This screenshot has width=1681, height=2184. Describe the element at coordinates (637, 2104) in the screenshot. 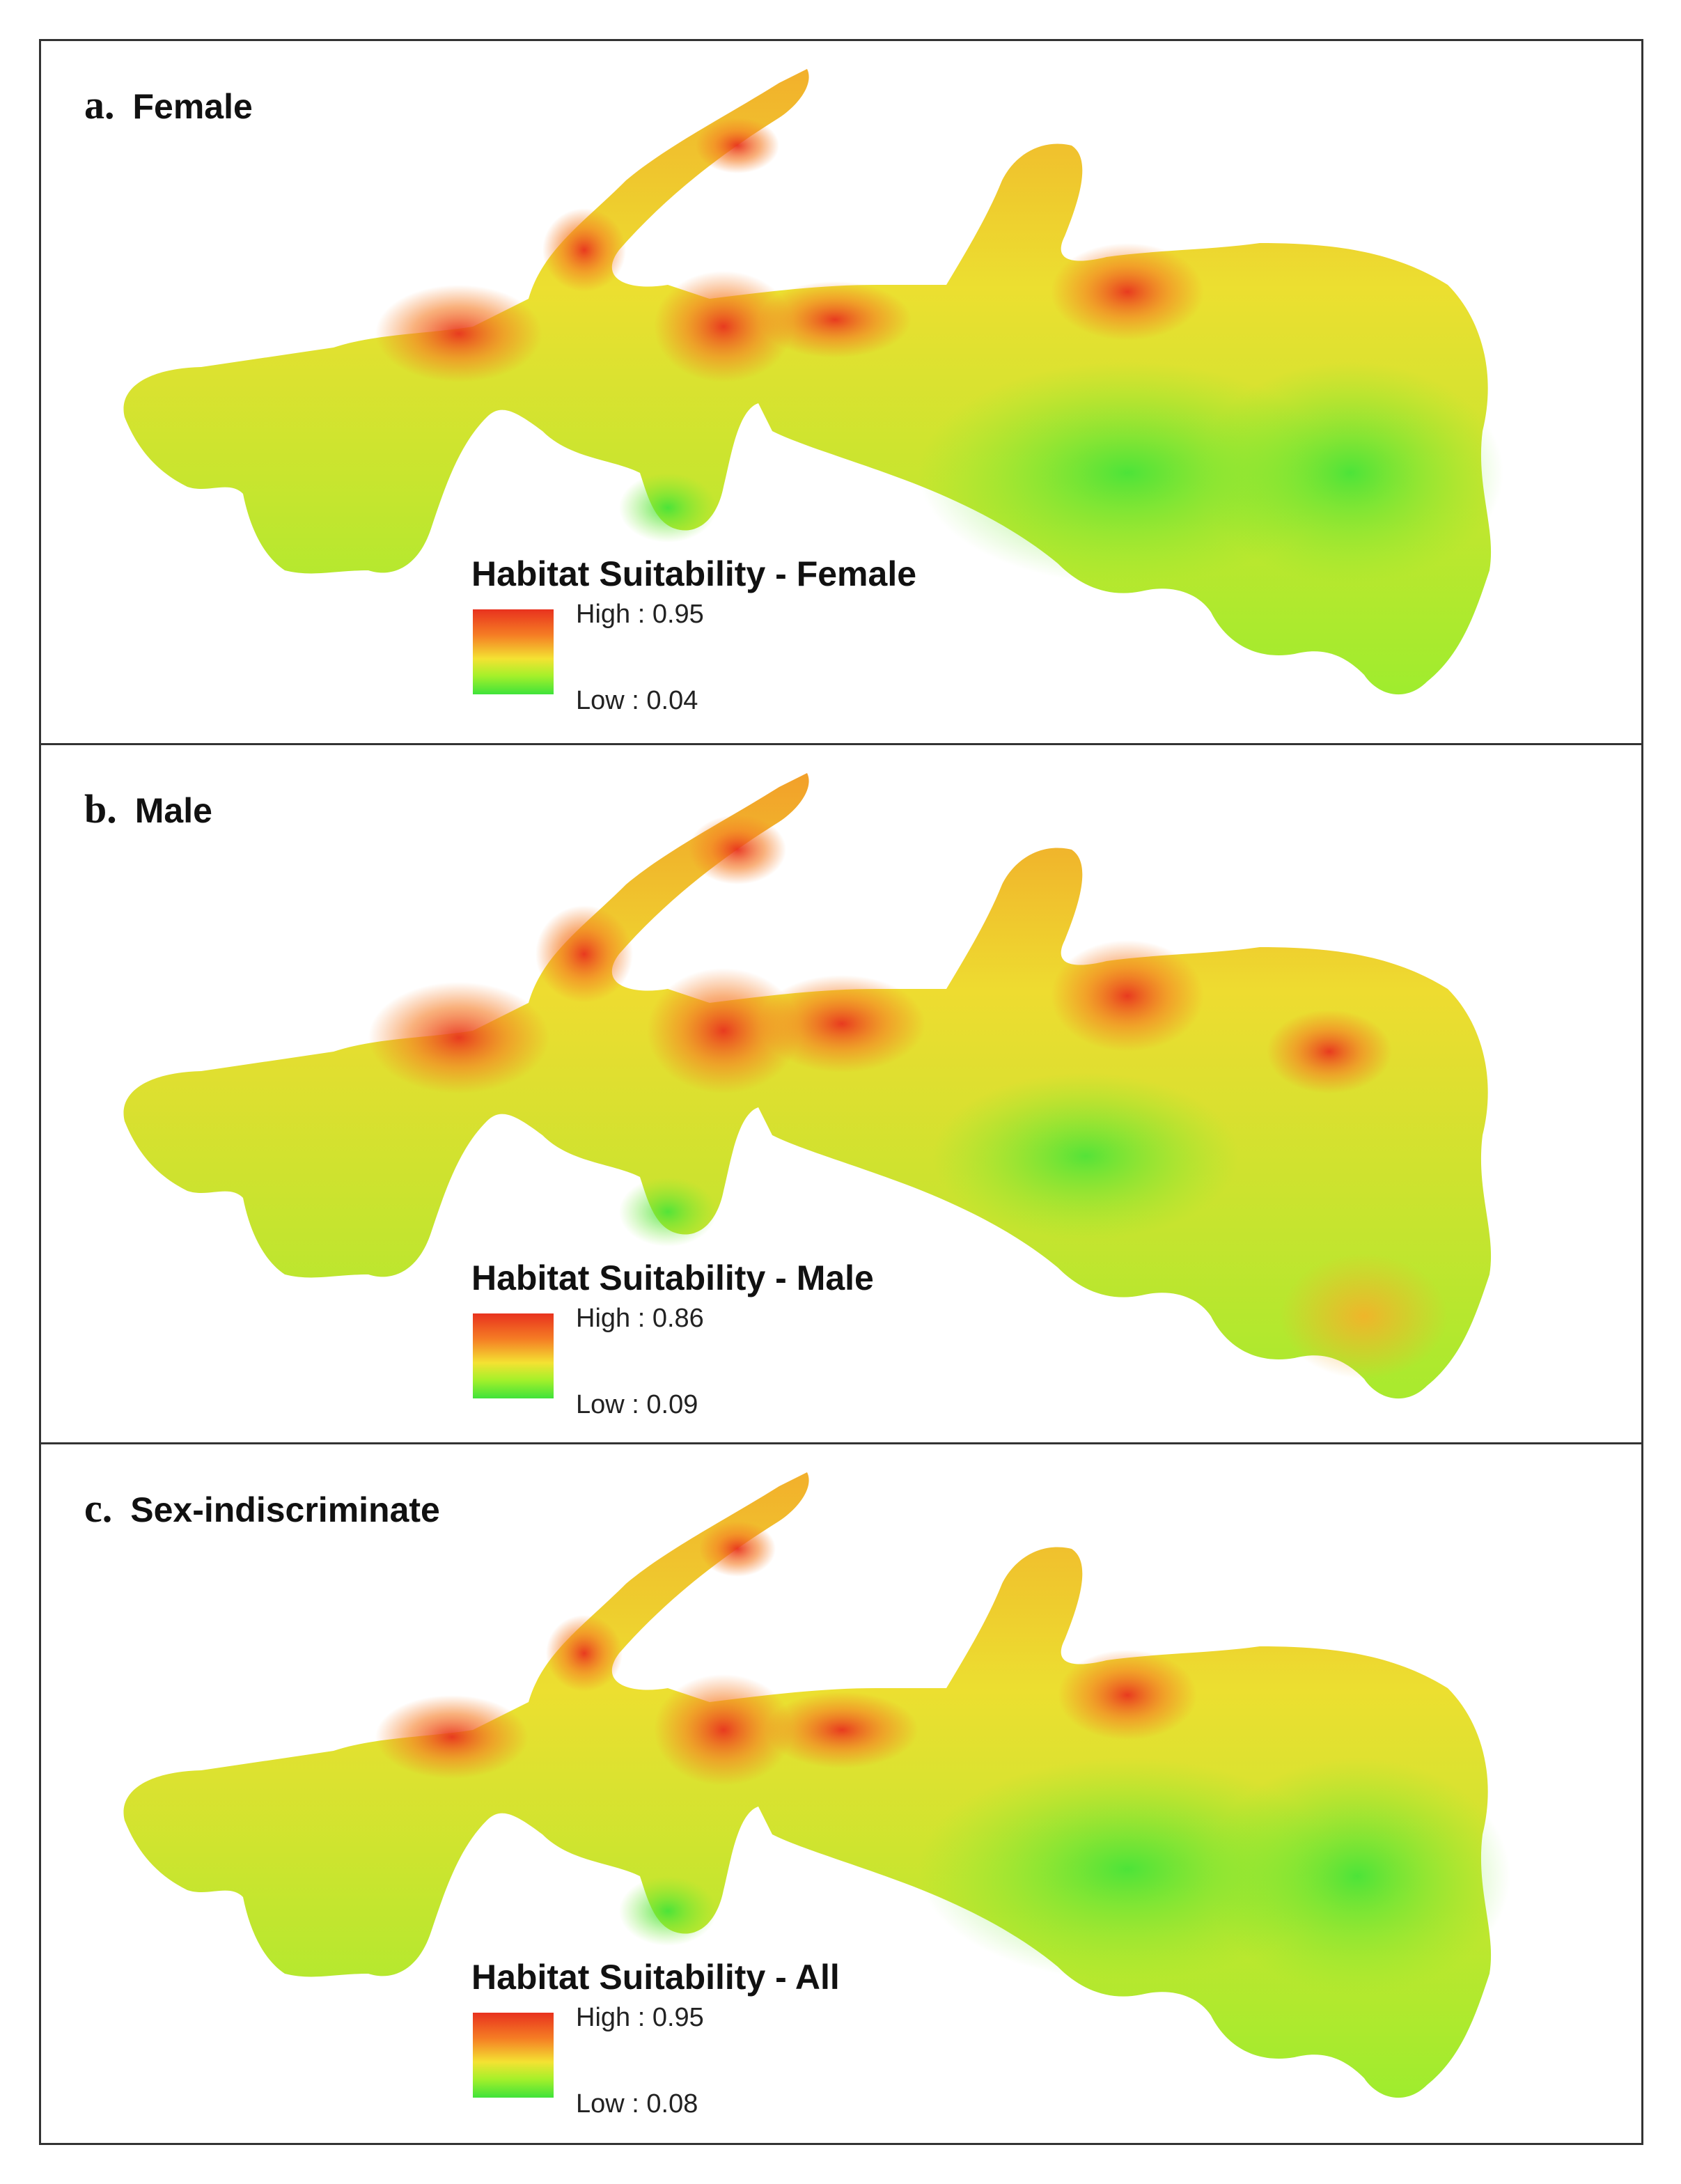

I see `legend-low-label: Low : 0.08` at that location.